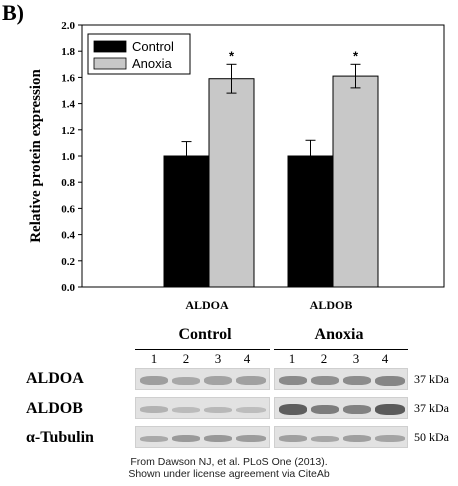 The image size is (458, 486). Describe the element at coordinates (68, 52) in the screenshot. I see `y-tick-label: 1.8` at that location.